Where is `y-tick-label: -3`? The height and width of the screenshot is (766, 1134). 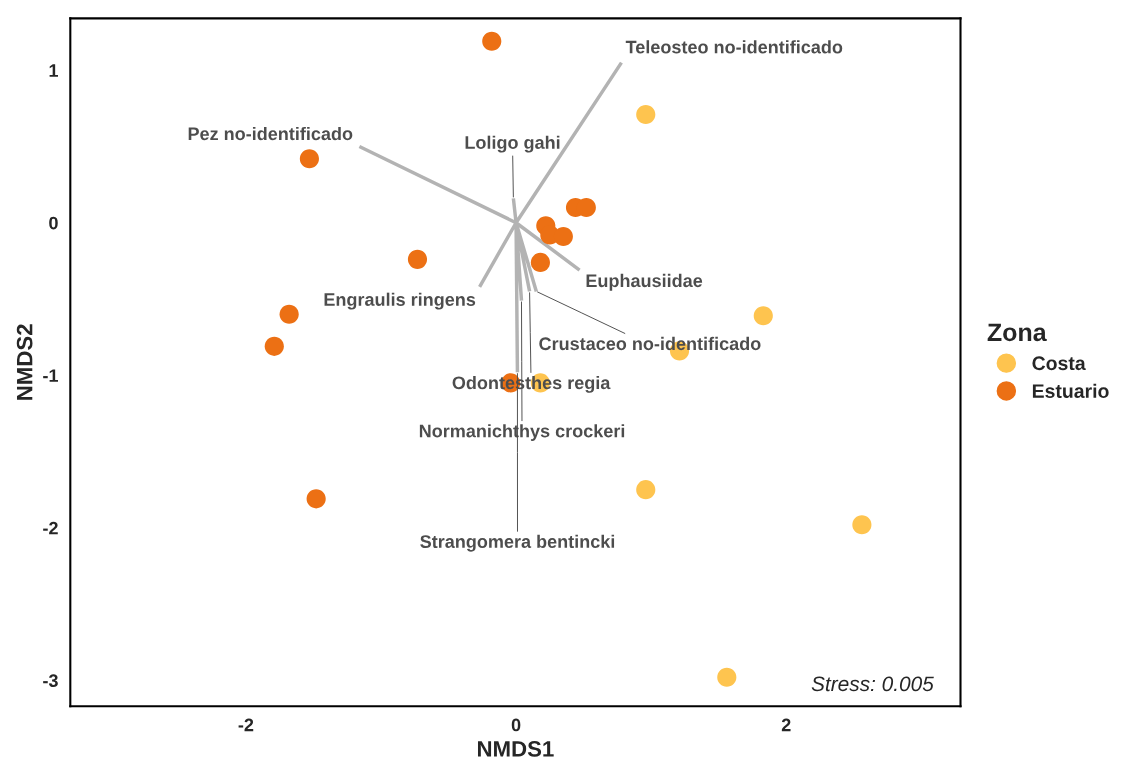
y-tick-label: -3 is located at coordinates (50, 681).